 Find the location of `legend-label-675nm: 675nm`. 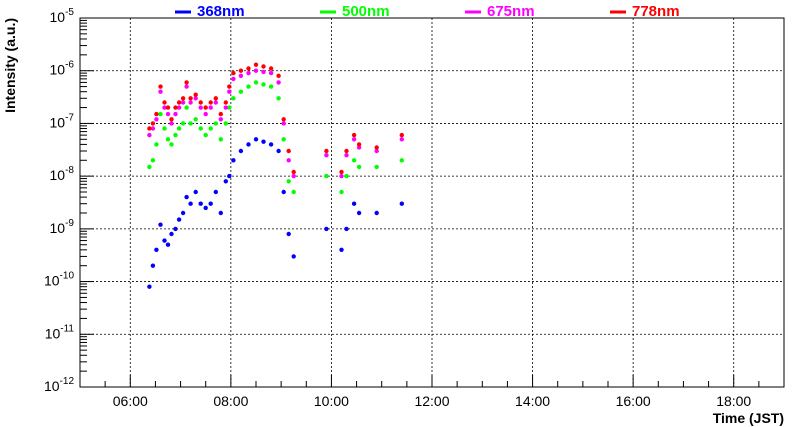

legend-label-675nm: 675nm is located at coordinates (511, 11).